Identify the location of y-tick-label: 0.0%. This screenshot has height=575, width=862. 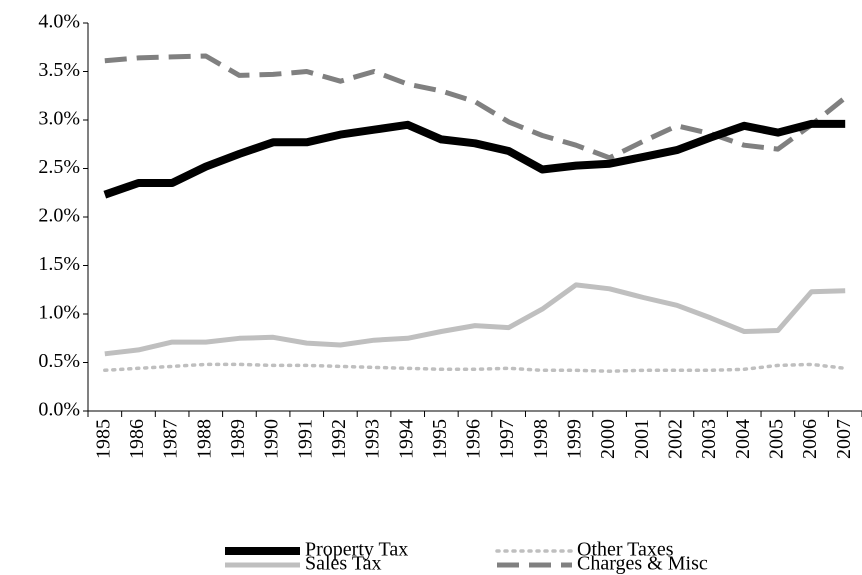
(59, 410).